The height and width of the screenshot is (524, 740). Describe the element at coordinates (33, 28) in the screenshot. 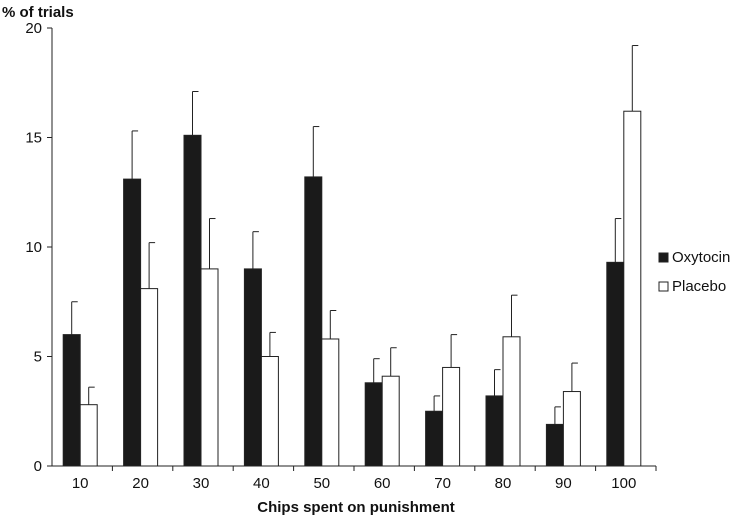

I see `y-tick-label: 20` at that location.